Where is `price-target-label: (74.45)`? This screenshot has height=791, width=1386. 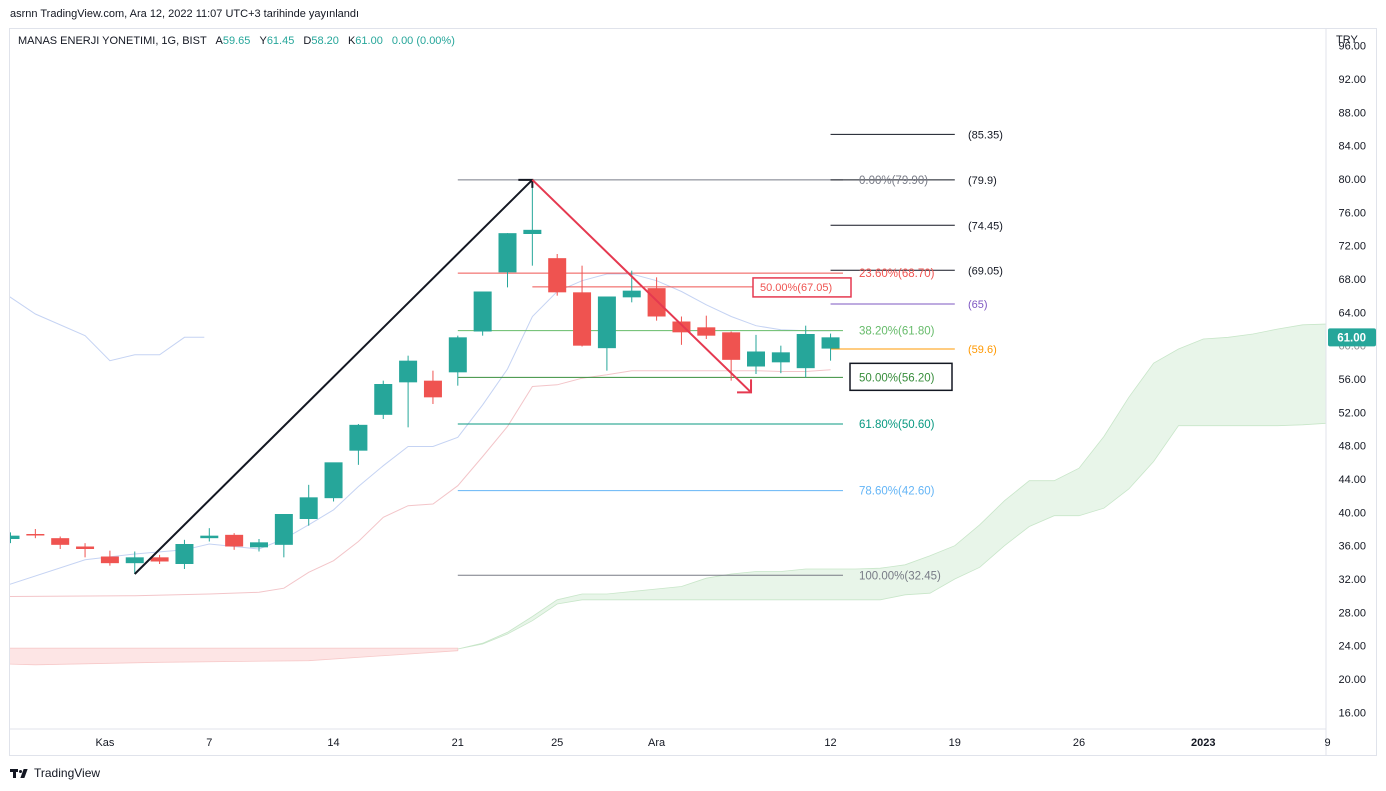 price-target-label: (74.45) is located at coordinates (985, 226).